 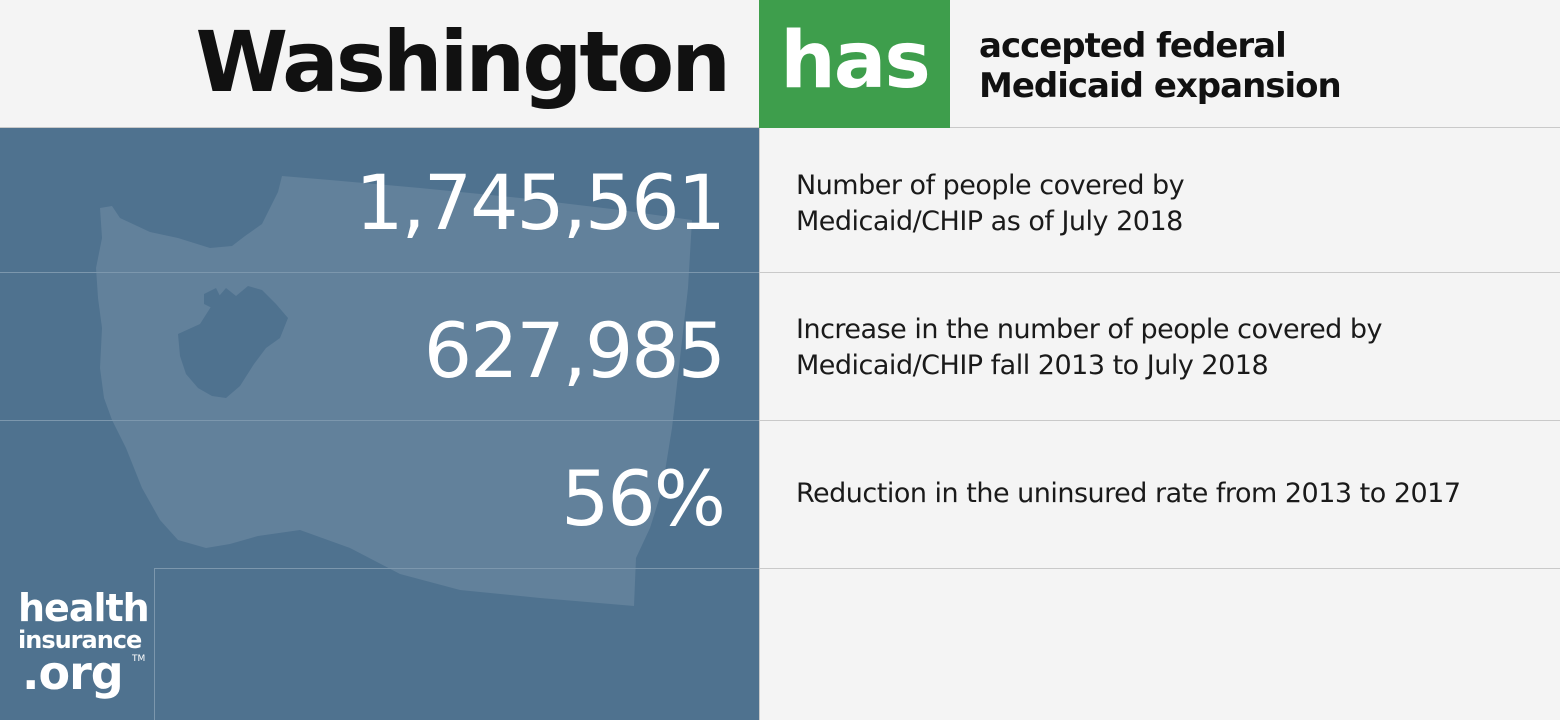 What do you see at coordinates (80, 640) in the screenshot?
I see `logo-text-insurance: insurance` at bounding box center [80, 640].